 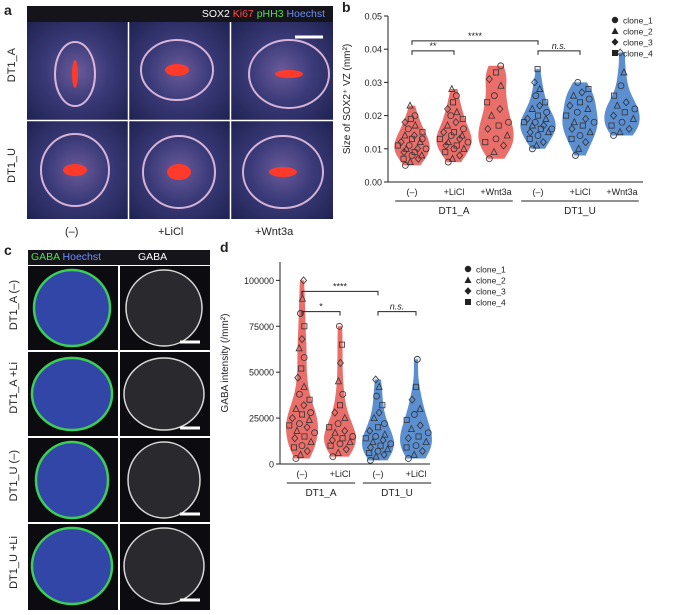 What do you see at coordinates (638, 54) in the screenshot?
I see `legend-label: clone_4` at bounding box center [638, 54].